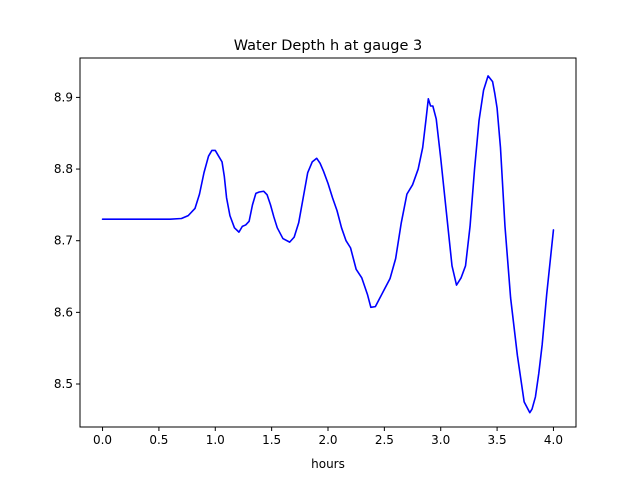  What do you see at coordinates (497, 440) in the screenshot?
I see `x-tick-label: 3.5` at bounding box center [497, 440].